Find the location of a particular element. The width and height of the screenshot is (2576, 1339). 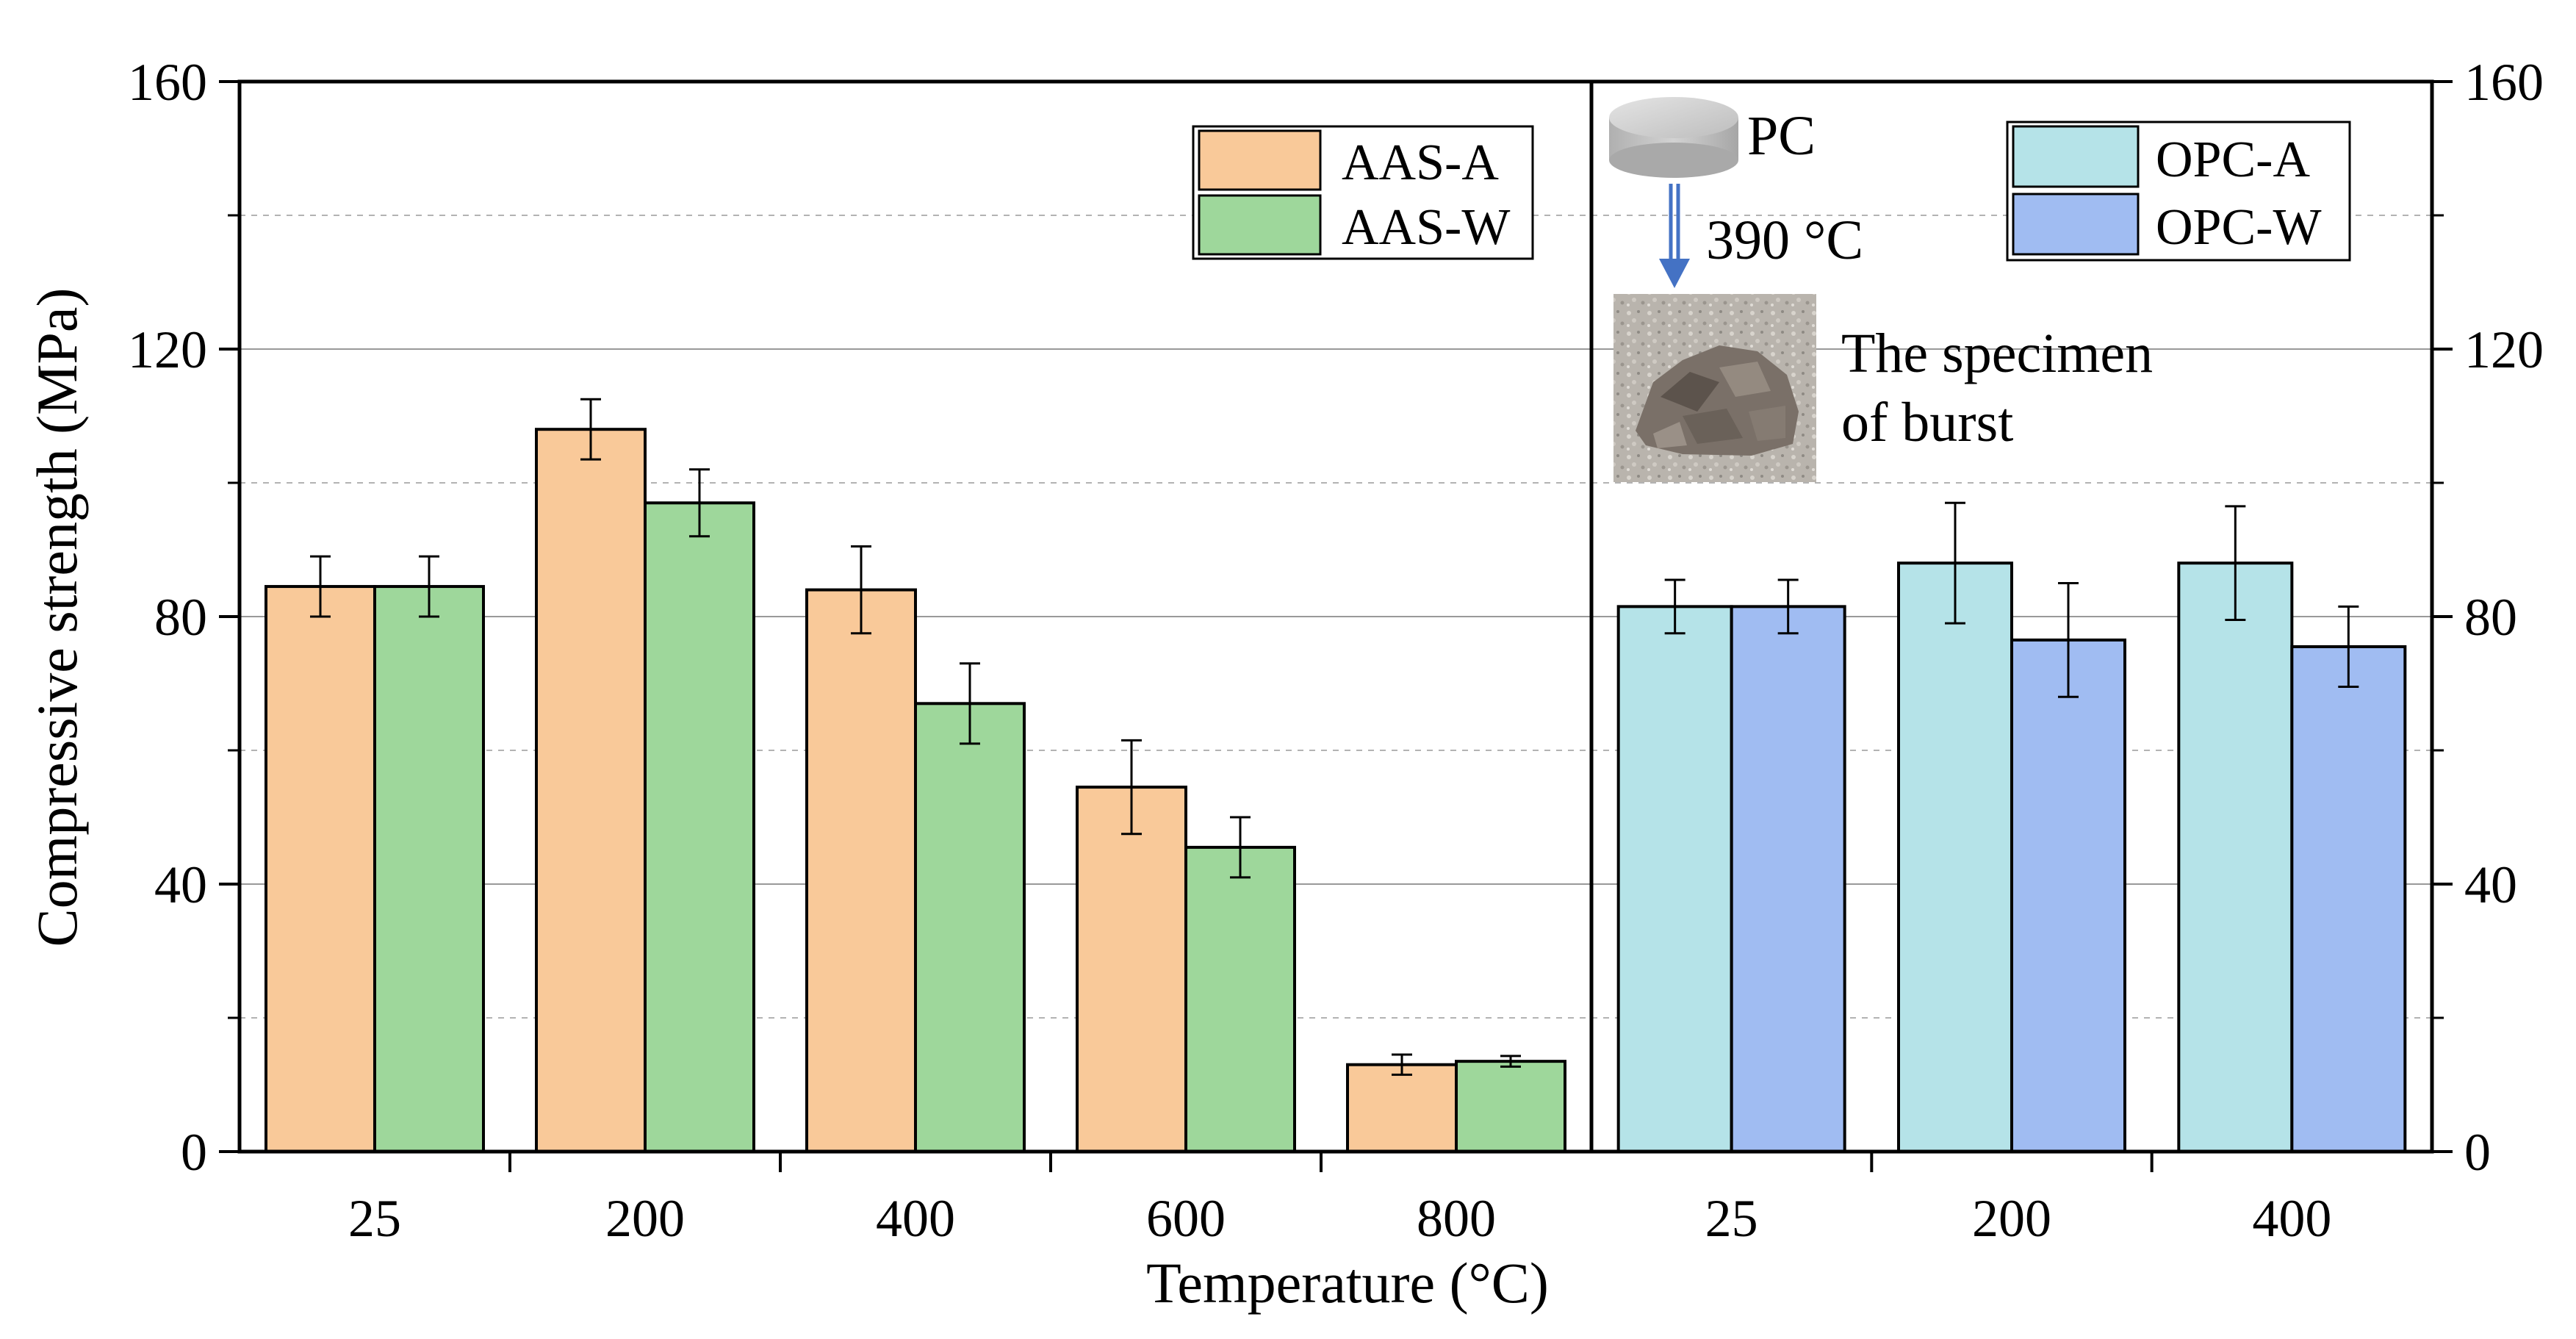

y-tick-label-right: 0 is located at coordinates (2477, 1152).